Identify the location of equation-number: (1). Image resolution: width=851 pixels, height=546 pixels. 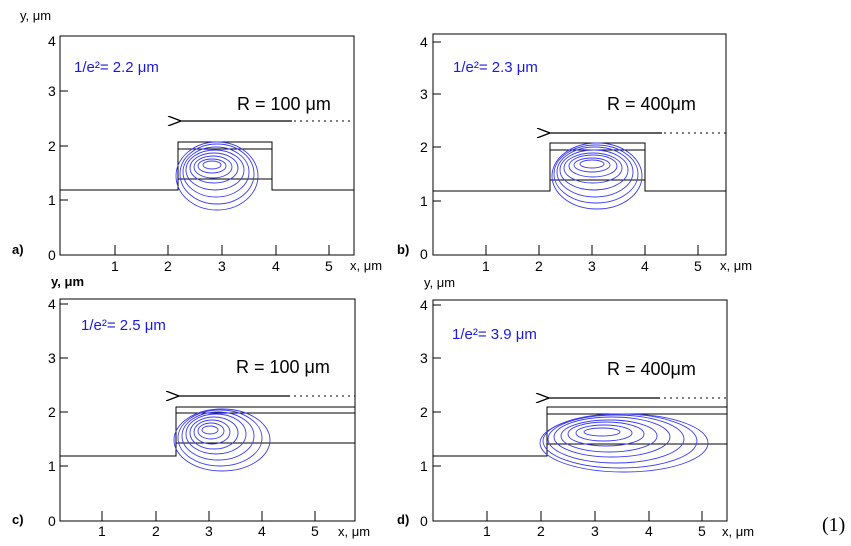
(834, 525).